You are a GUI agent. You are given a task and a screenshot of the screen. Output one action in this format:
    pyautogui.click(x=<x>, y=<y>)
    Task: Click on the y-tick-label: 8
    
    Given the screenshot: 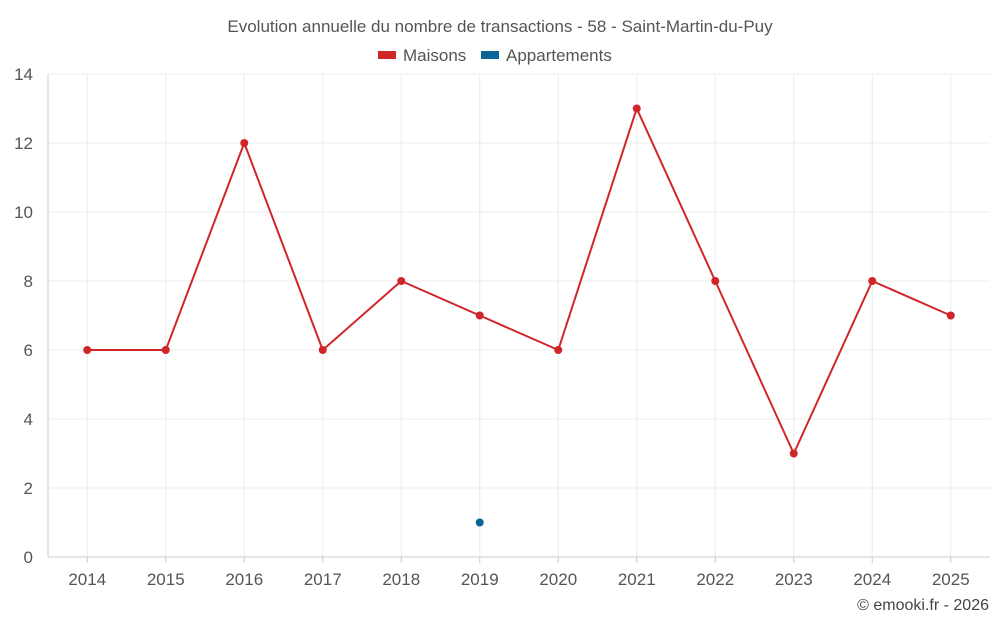 What is the action you would take?
    pyautogui.click(x=28, y=281)
    